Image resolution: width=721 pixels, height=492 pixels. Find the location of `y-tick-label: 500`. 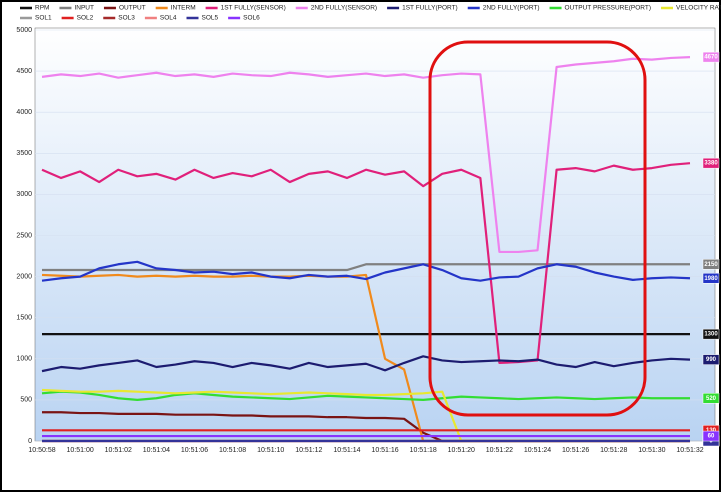

y-tick-label: 500 is located at coordinates (26, 400).